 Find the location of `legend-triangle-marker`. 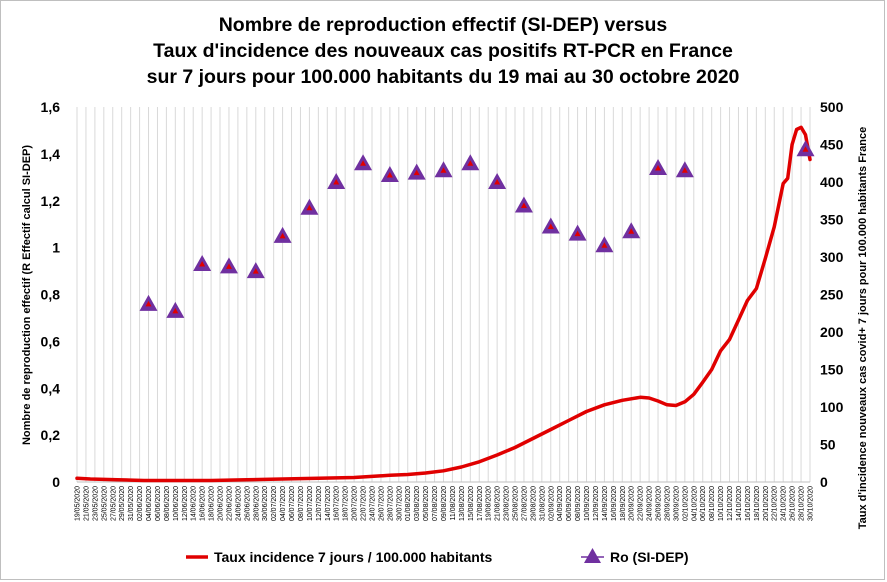

legend-triangle-marker is located at coordinates (592, 555).